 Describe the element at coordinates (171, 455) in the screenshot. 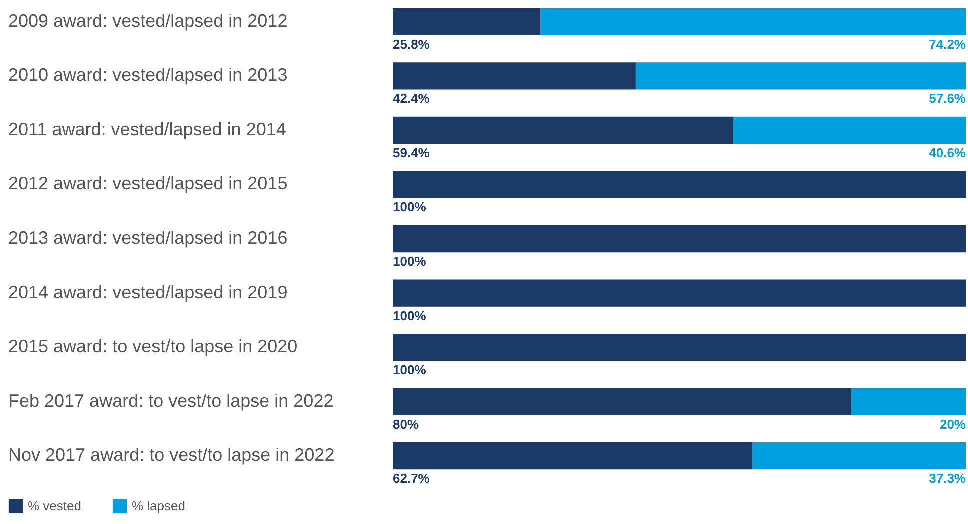

I see `y-tick-label: Nov 2017 award: to vest/to lapse in 2022` at that location.